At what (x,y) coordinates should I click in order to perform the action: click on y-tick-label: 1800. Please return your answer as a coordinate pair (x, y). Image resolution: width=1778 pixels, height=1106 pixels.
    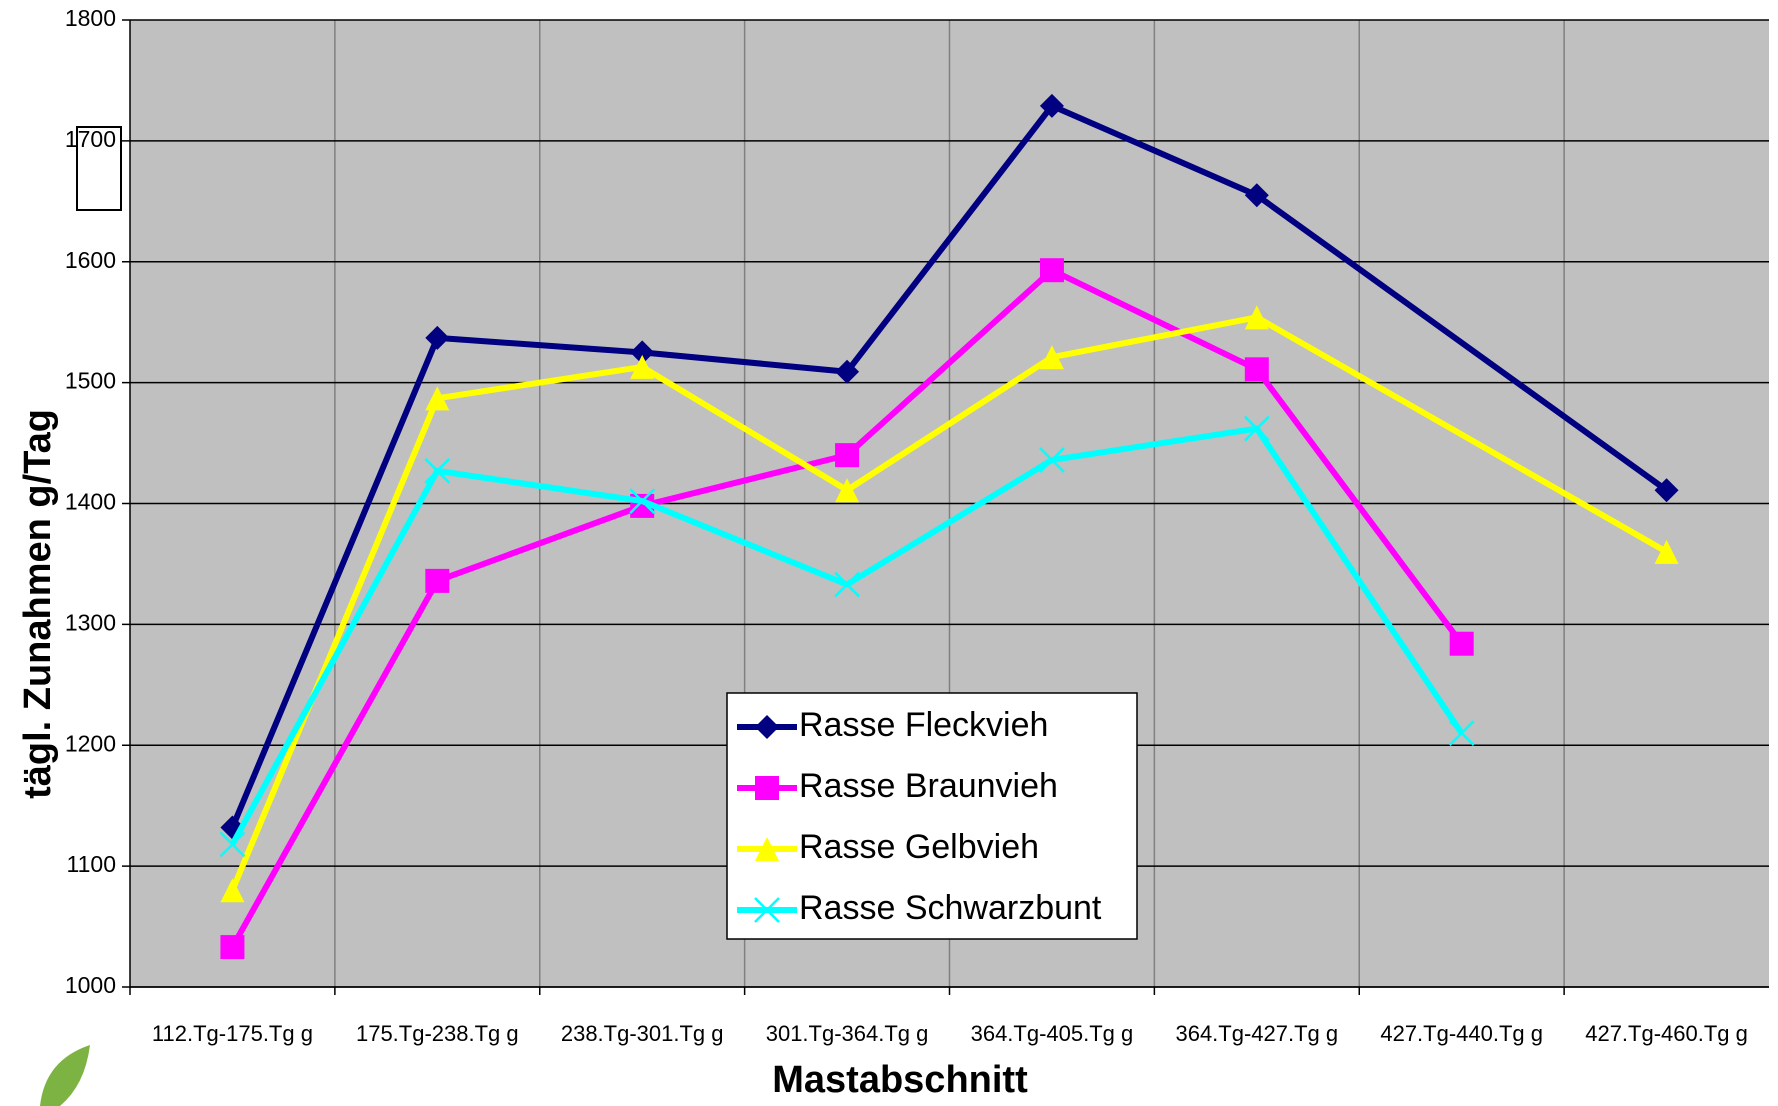
    Looking at the image, I should click on (90, 18).